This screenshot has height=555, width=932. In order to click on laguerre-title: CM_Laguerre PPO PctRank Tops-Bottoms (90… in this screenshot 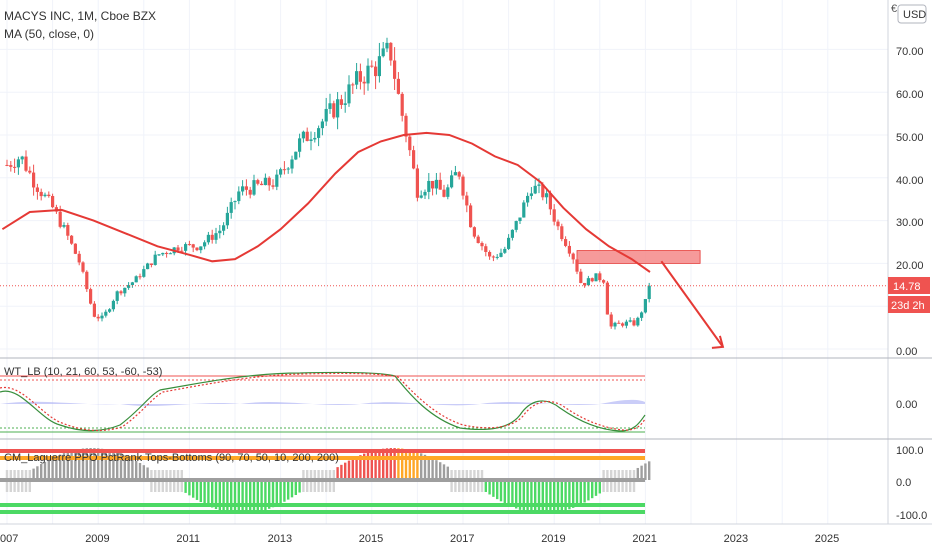, I will do `click(171, 458)`.